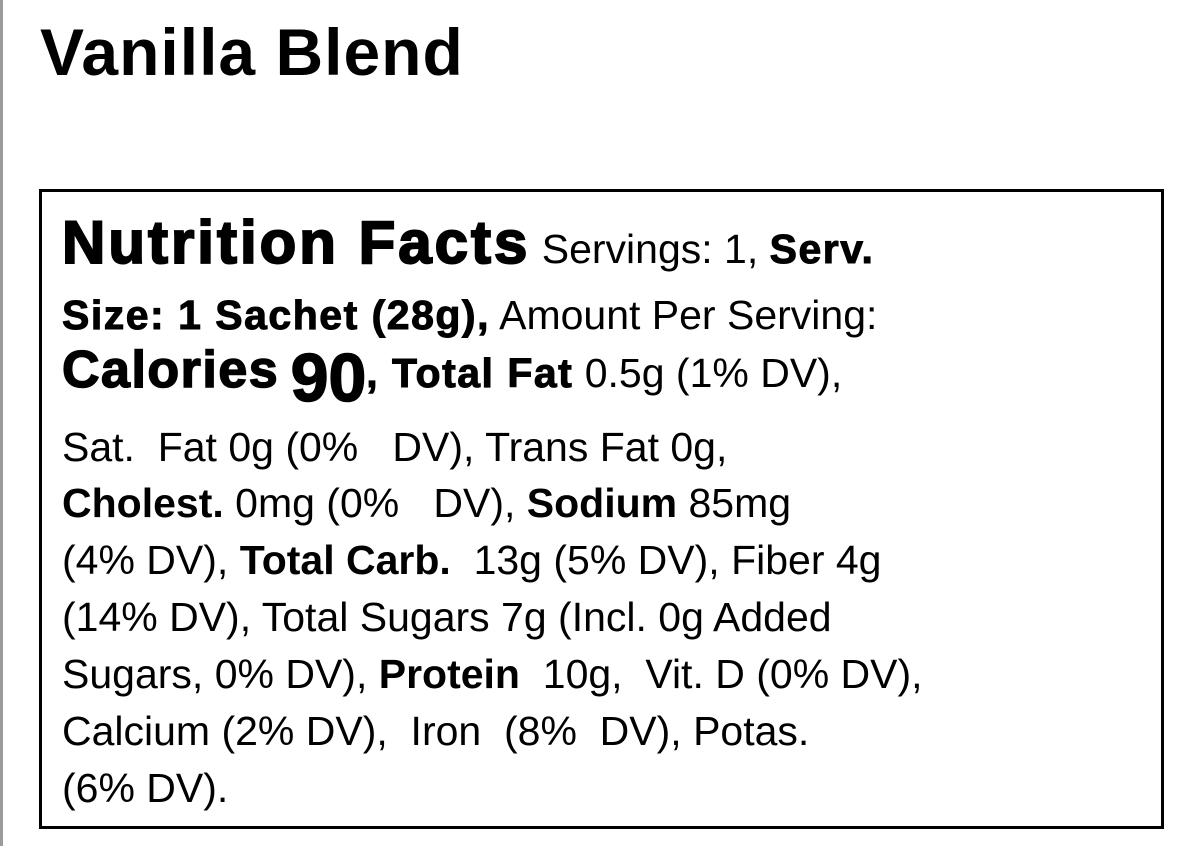 This screenshot has width=1200, height=846. What do you see at coordinates (470, 373) in the screenshot?
I see `label-text: , Total Fat` at bounding box center [470, 373].